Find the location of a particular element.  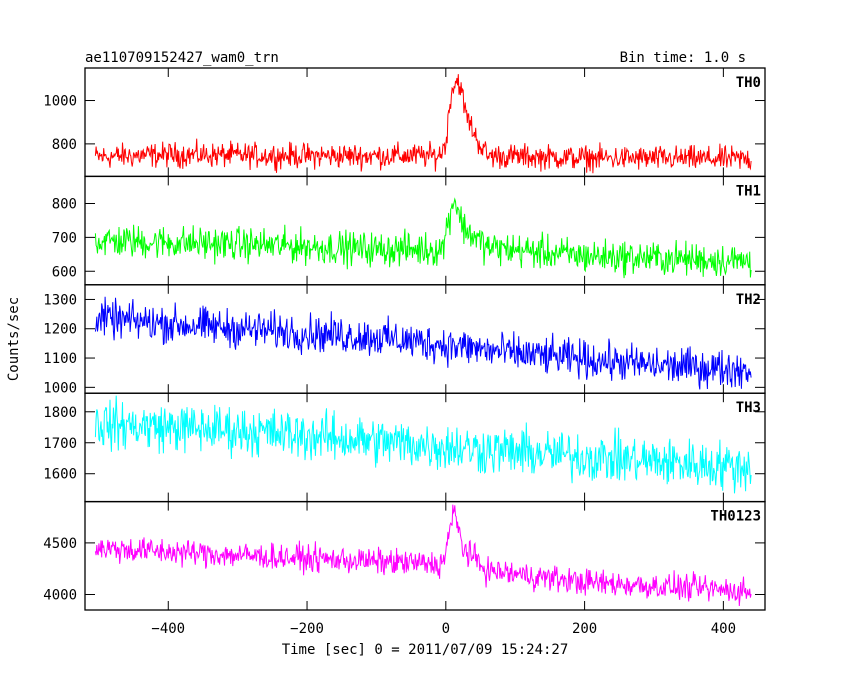

panel-label-th1: TH1 is located at coordinates (748, 191).